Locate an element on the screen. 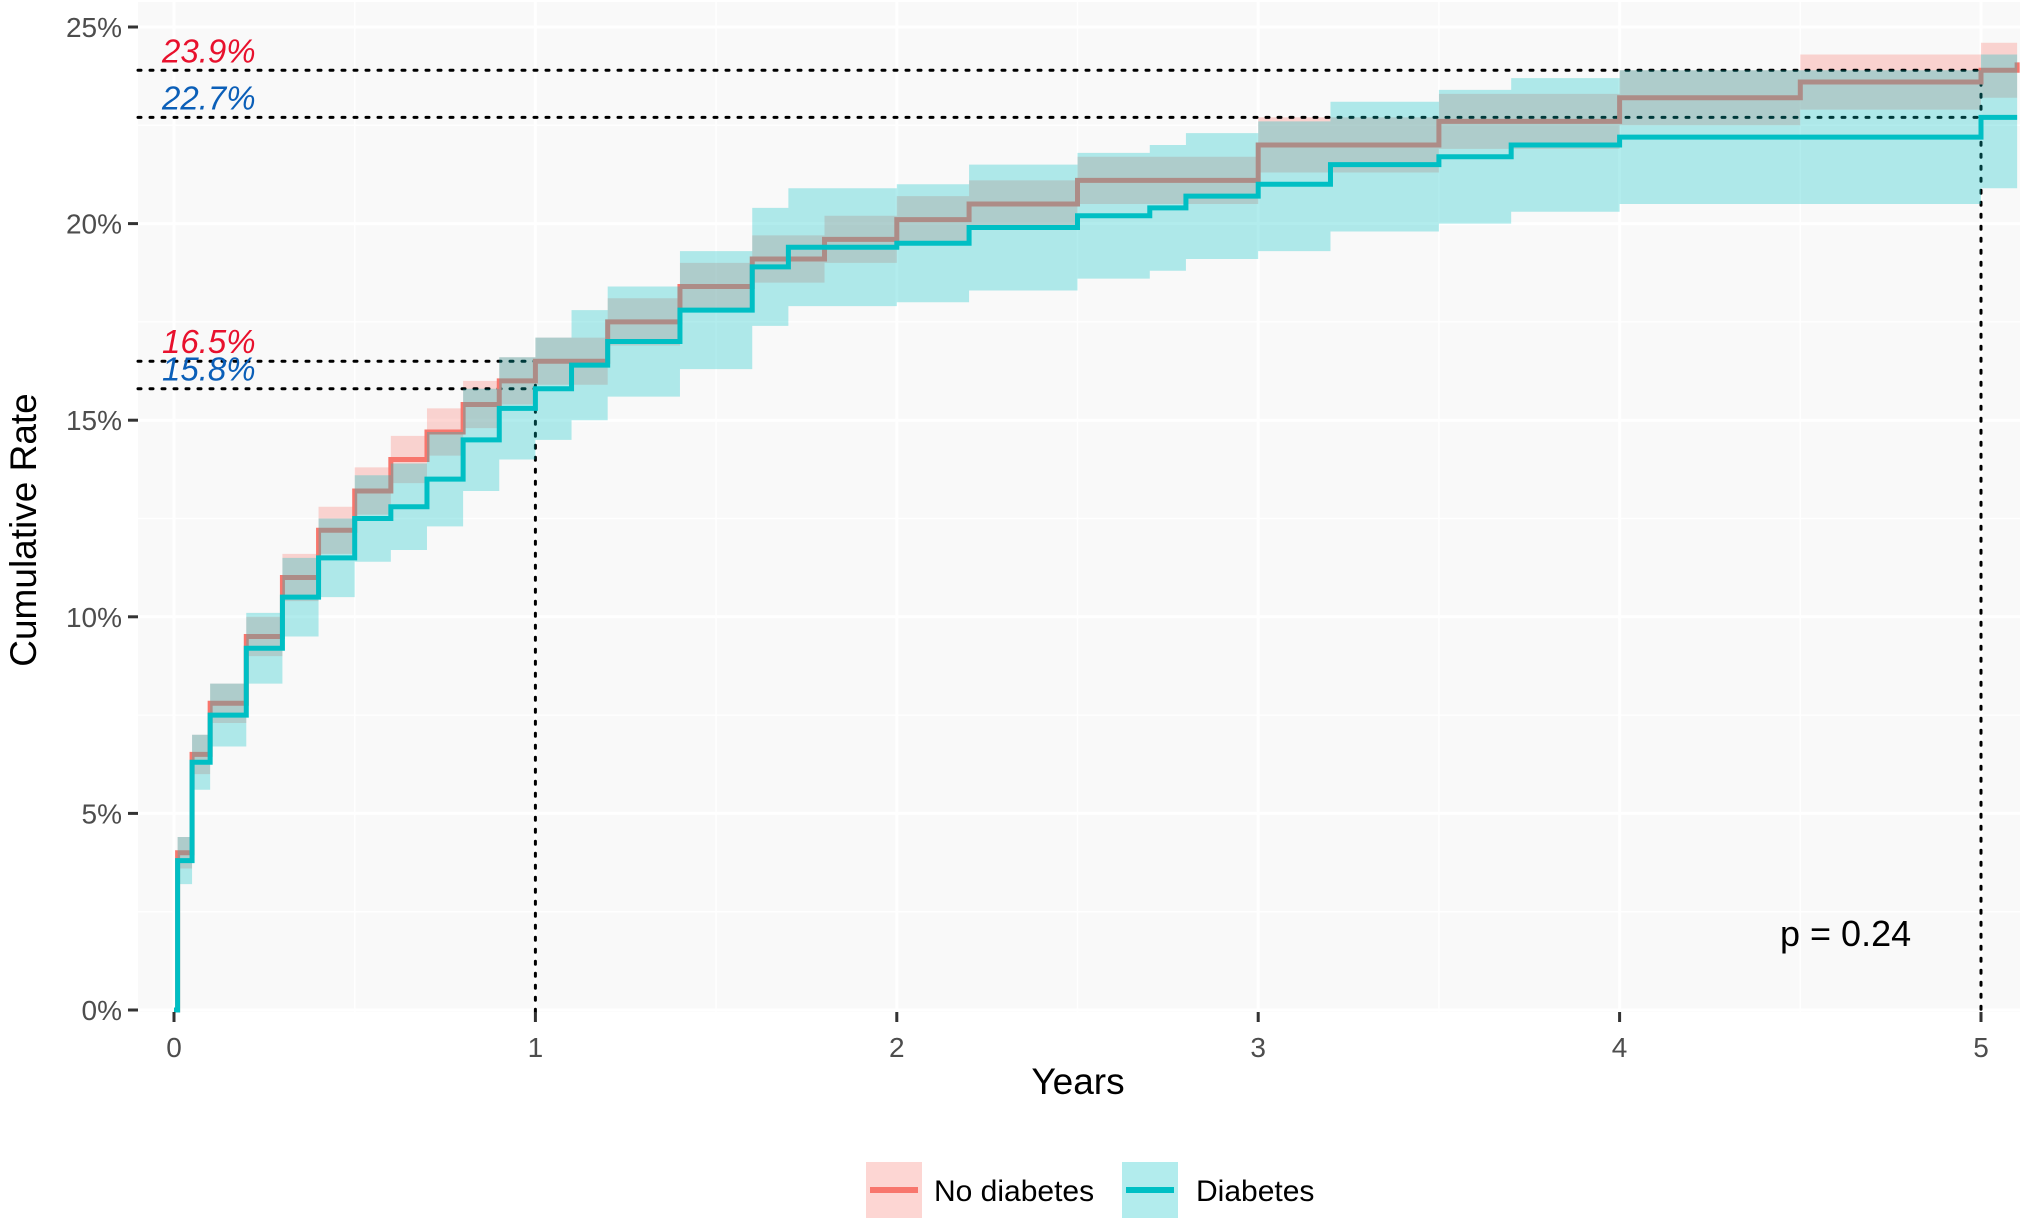 Image resolution: width=2022 pixels, height=1230 pixels. y-axis-title: Cumulative Rate is located at coordinates (23, 530).